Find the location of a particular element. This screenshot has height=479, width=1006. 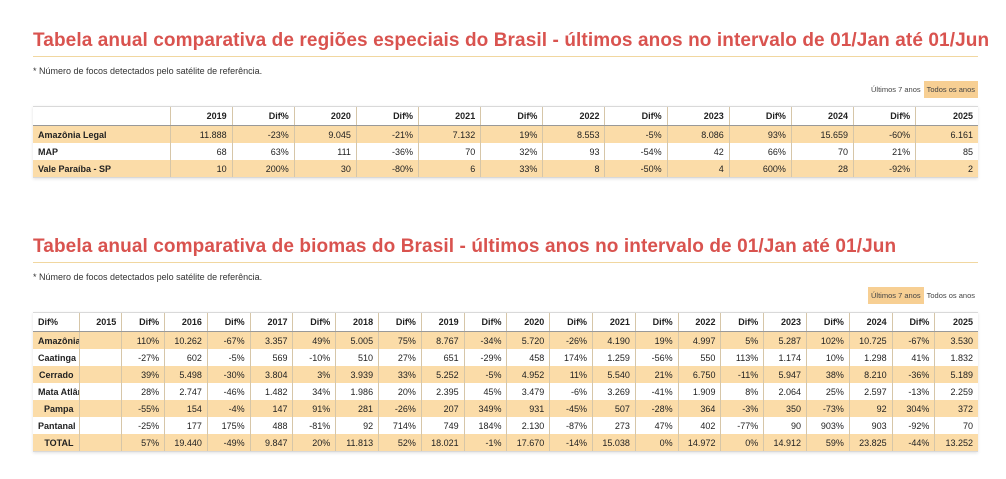

table-cell: 45% is located at coordinates (485, 391).